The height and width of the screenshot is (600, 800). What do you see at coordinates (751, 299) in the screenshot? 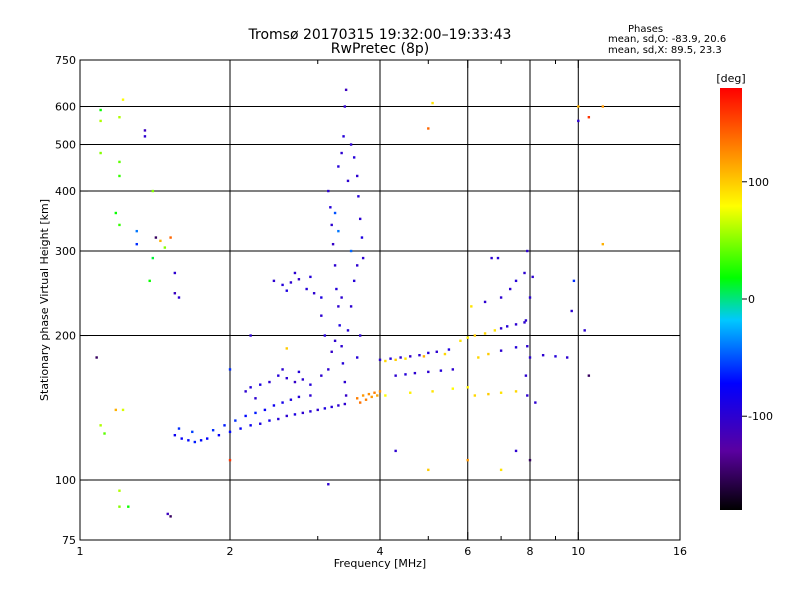
I see `colorbar-tick-label: 0` at bounding box center [751, 299].